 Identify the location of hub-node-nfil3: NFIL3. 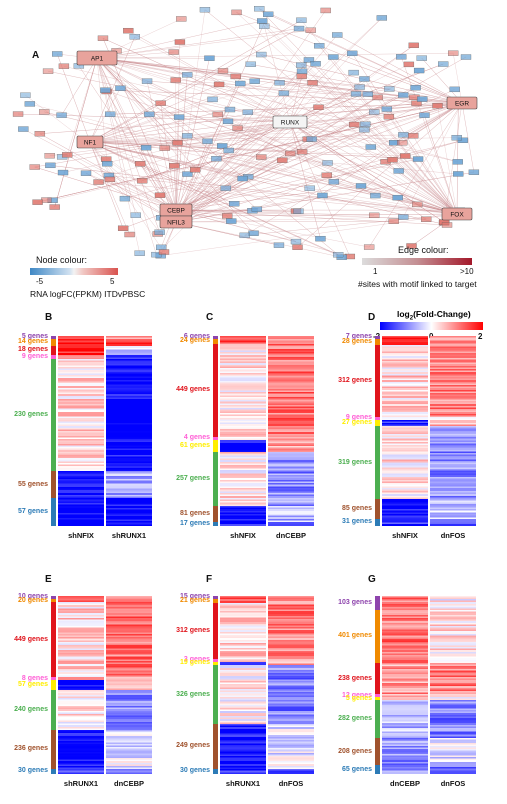
(176, 222).